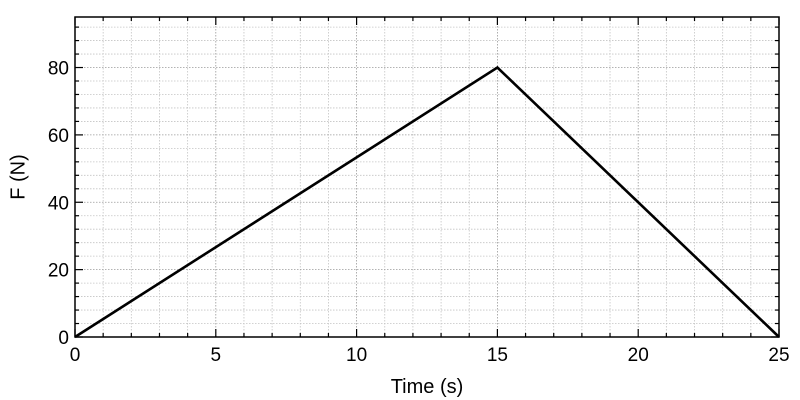 The width and height of the screenshot is (800, 400). Describe the element at coordinates (356, 355) in the screenshot. I see `x-tick-label: 10` at that location.